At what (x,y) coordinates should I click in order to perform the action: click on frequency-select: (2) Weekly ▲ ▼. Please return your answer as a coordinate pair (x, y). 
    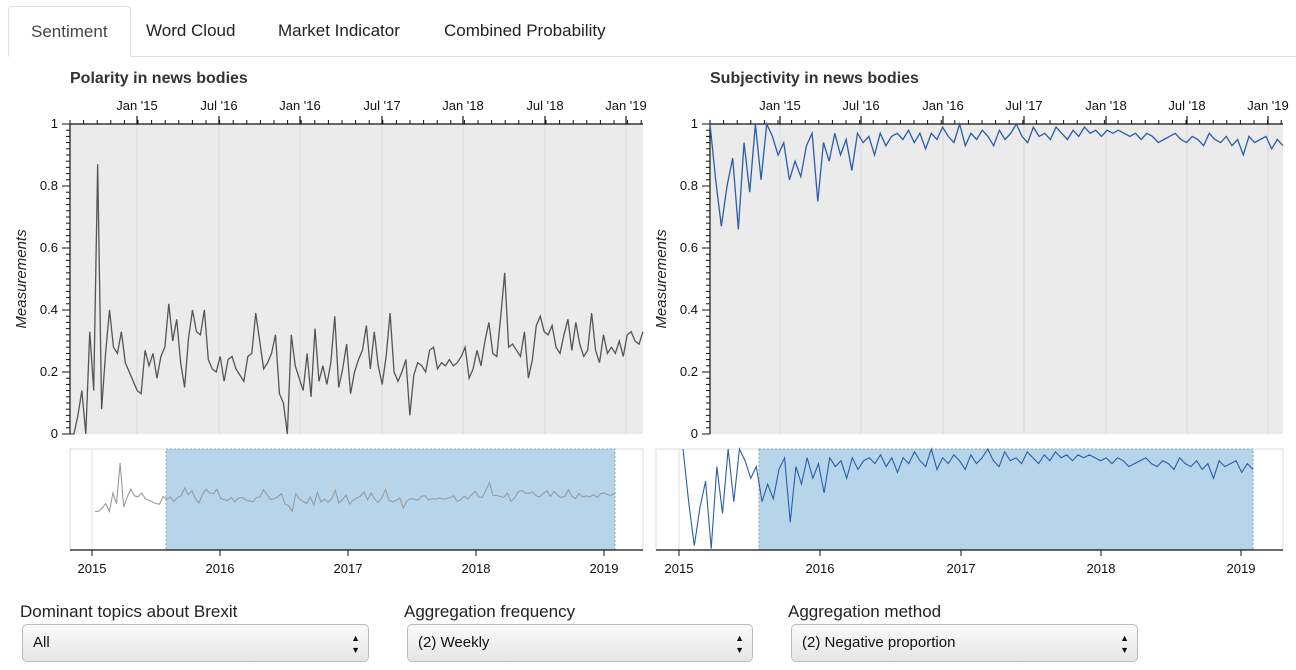
    Looking at the image, I should click on (580, 643).